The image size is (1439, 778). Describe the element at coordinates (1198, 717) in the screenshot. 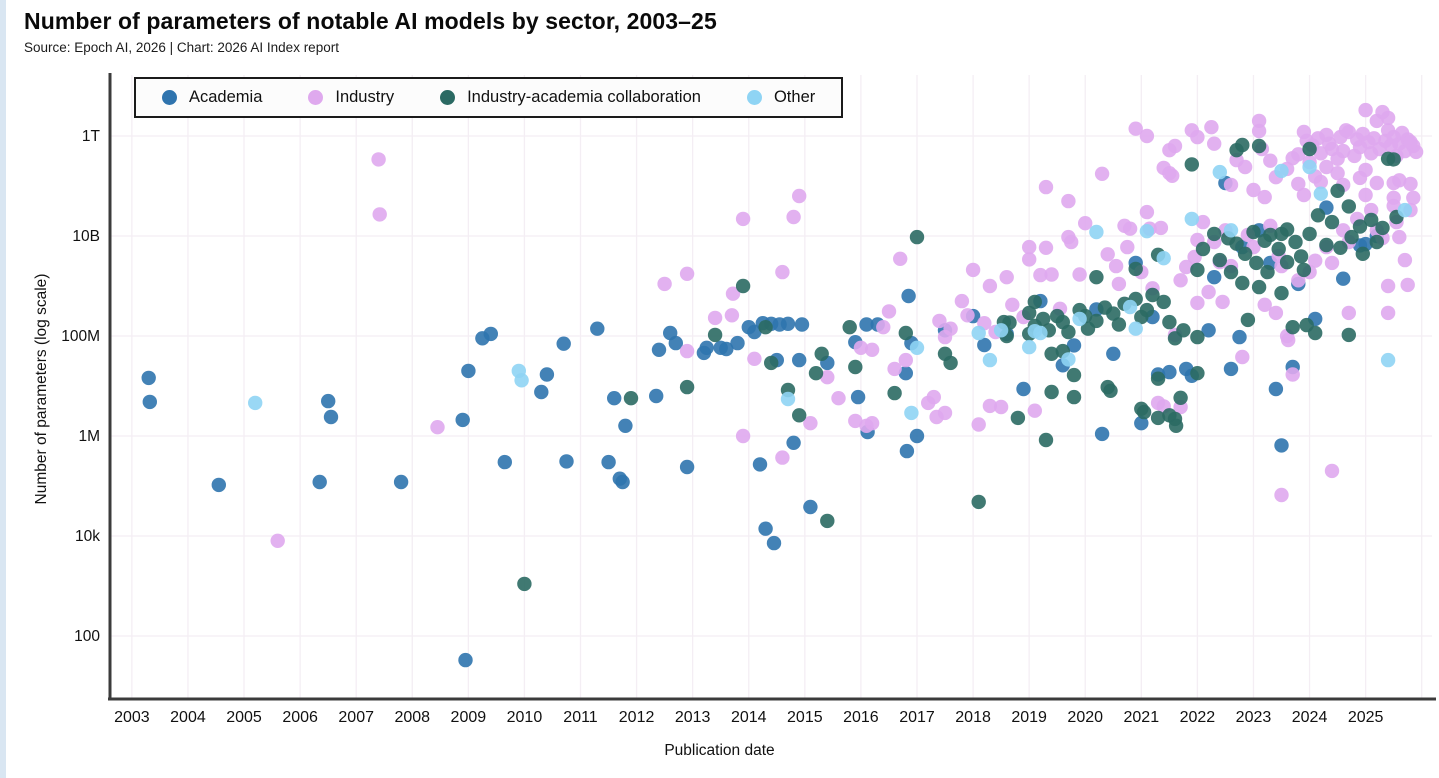

I see `x-tick-label: 2022` at that location.